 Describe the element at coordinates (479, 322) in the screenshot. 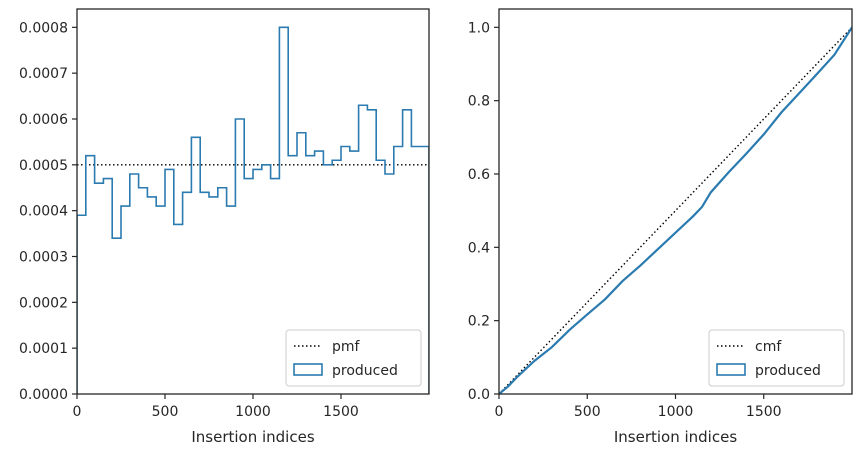

I see `y-tick-label: 0.2` at that location.